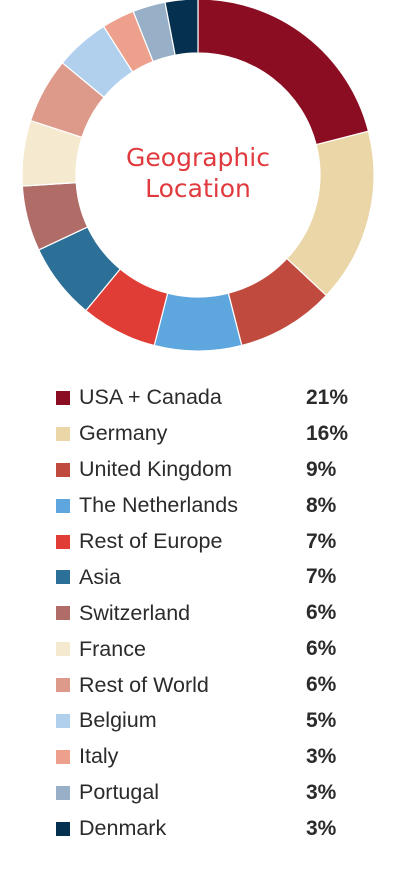 The height and width of the screenshot is (891, 400). I want to click on donut-slice-usa-canada, so click(283, 73).